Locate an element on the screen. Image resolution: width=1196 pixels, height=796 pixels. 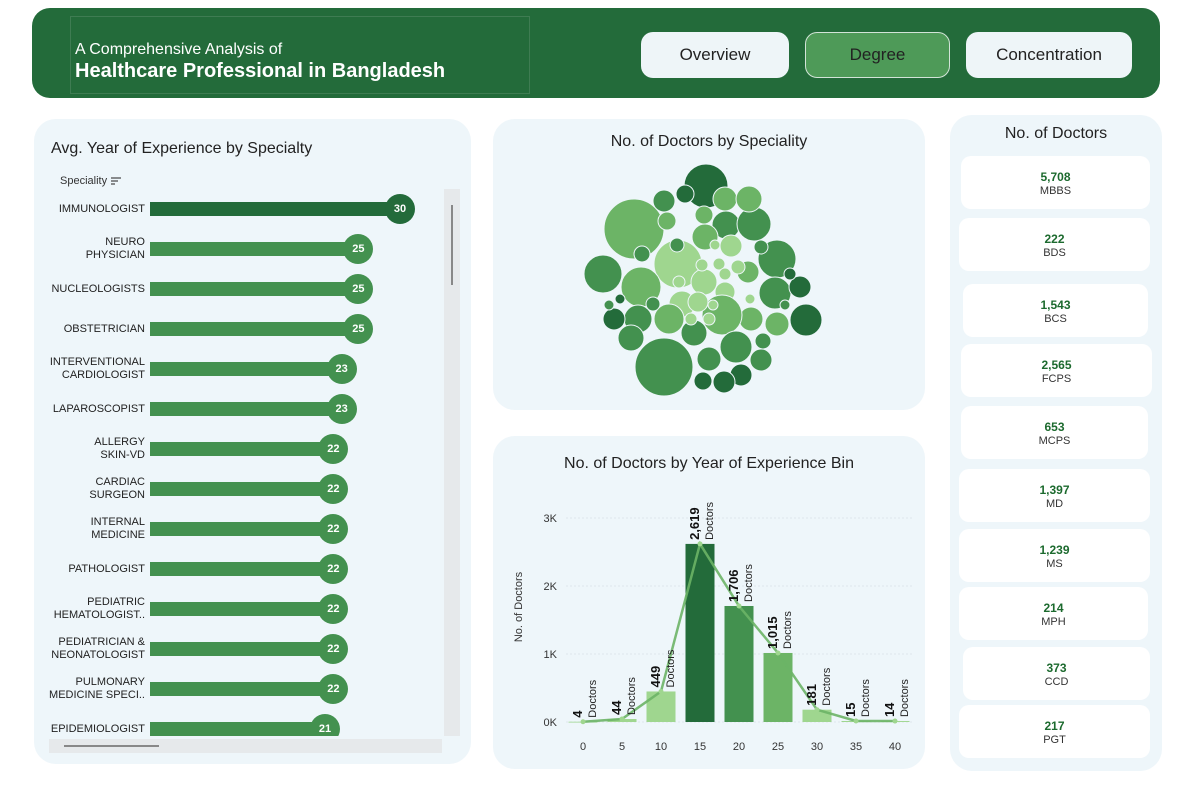
experience-row: PULMONARY MEDICINE SPECI.. 22 is located at coordinates (254, 689).